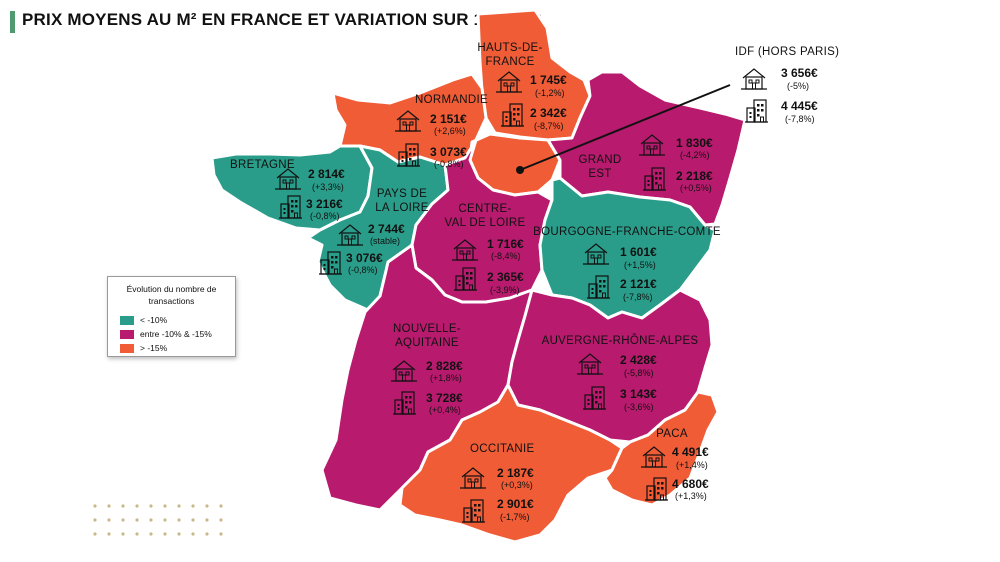 This screenshot has width=1000, height=562. What do you see at coordinates (754, 79) in the screenshot?
I see `house-icon` at bounding box center [754, 79].